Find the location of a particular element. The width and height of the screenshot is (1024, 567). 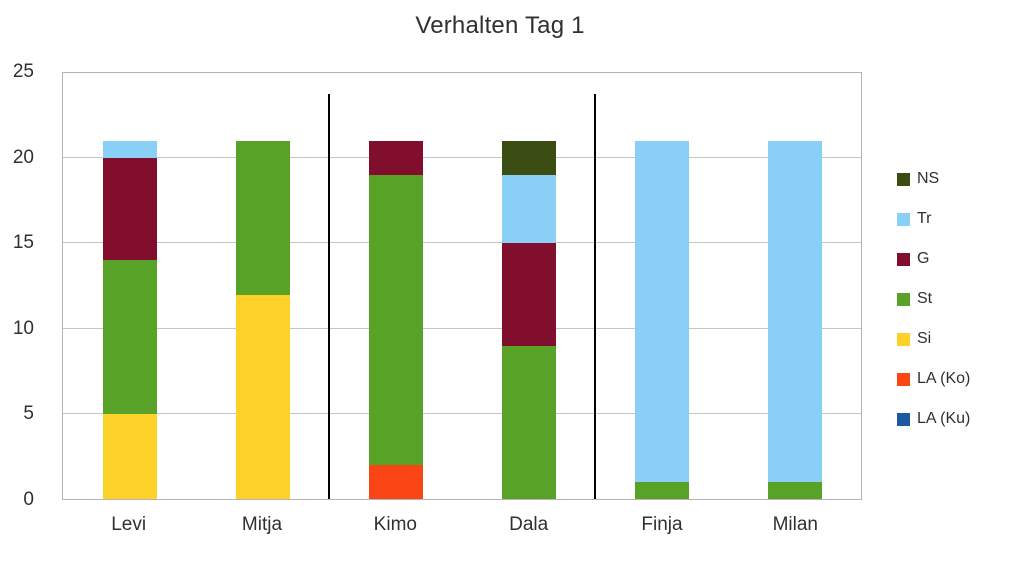

bar-segment-dala-g is located at coordinates (528, 294).